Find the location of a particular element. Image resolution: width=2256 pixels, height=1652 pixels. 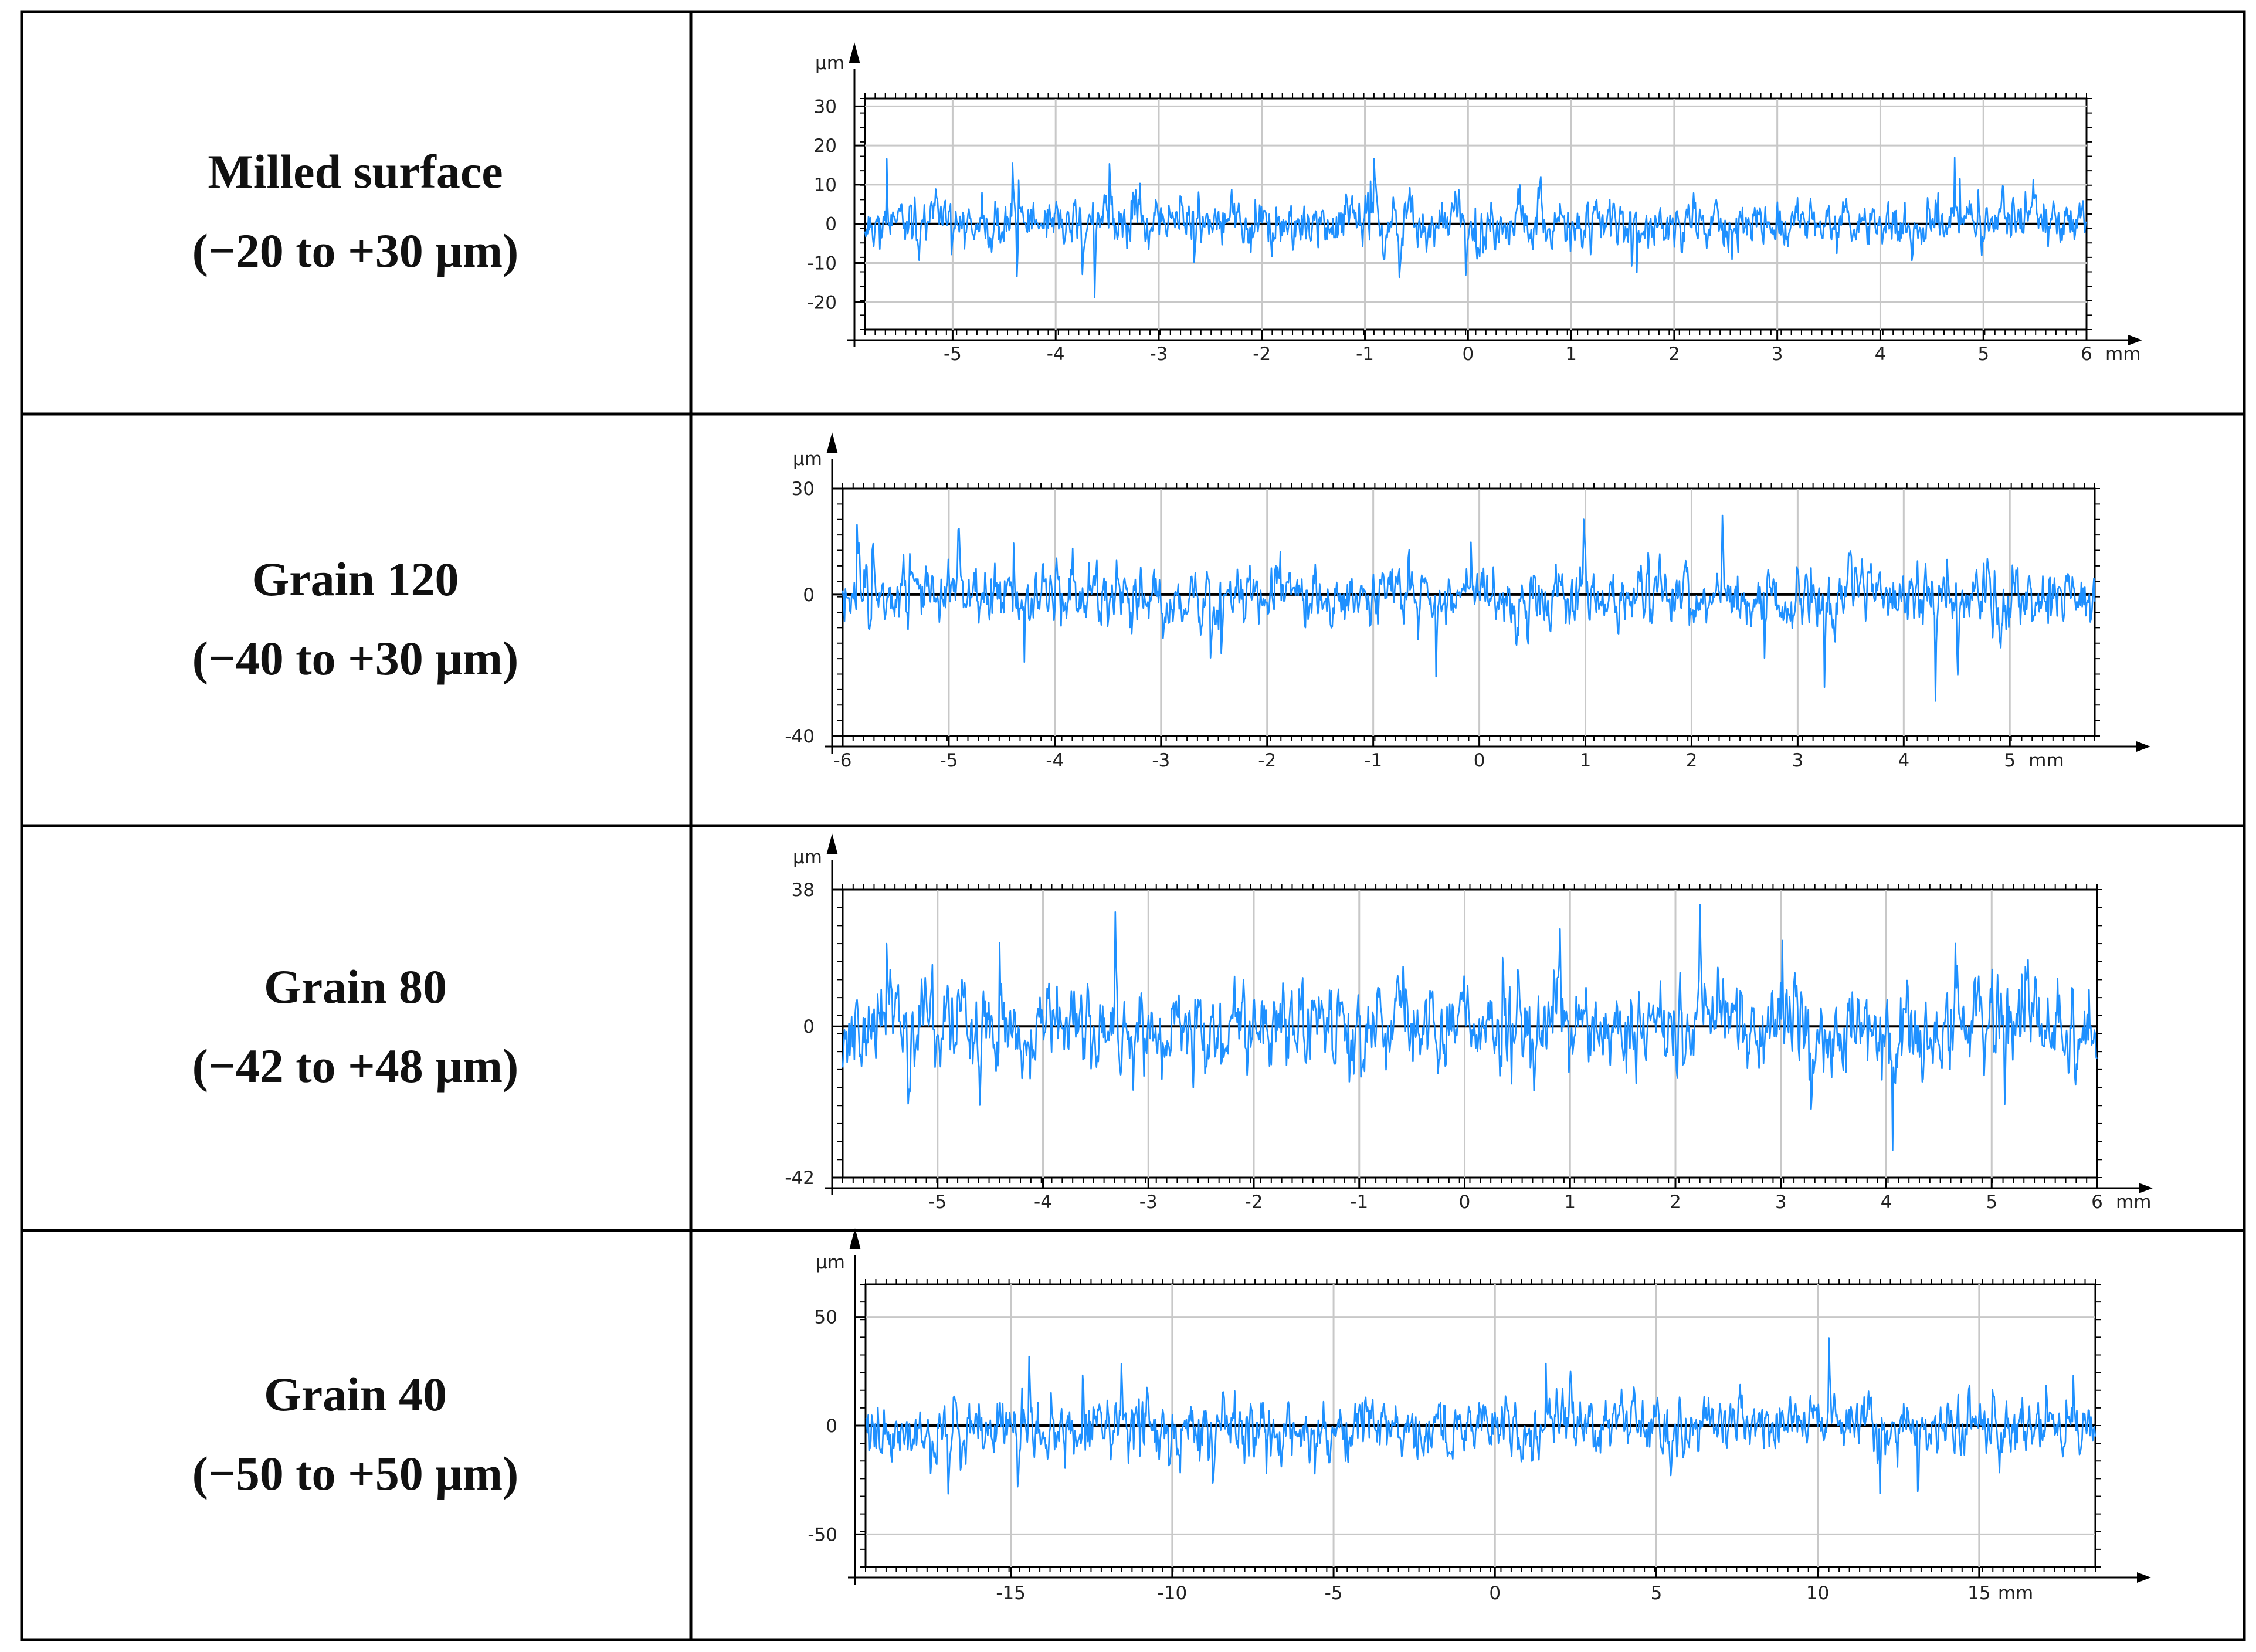

row-1-name: Milled surface is located at coordinates (355, 171).